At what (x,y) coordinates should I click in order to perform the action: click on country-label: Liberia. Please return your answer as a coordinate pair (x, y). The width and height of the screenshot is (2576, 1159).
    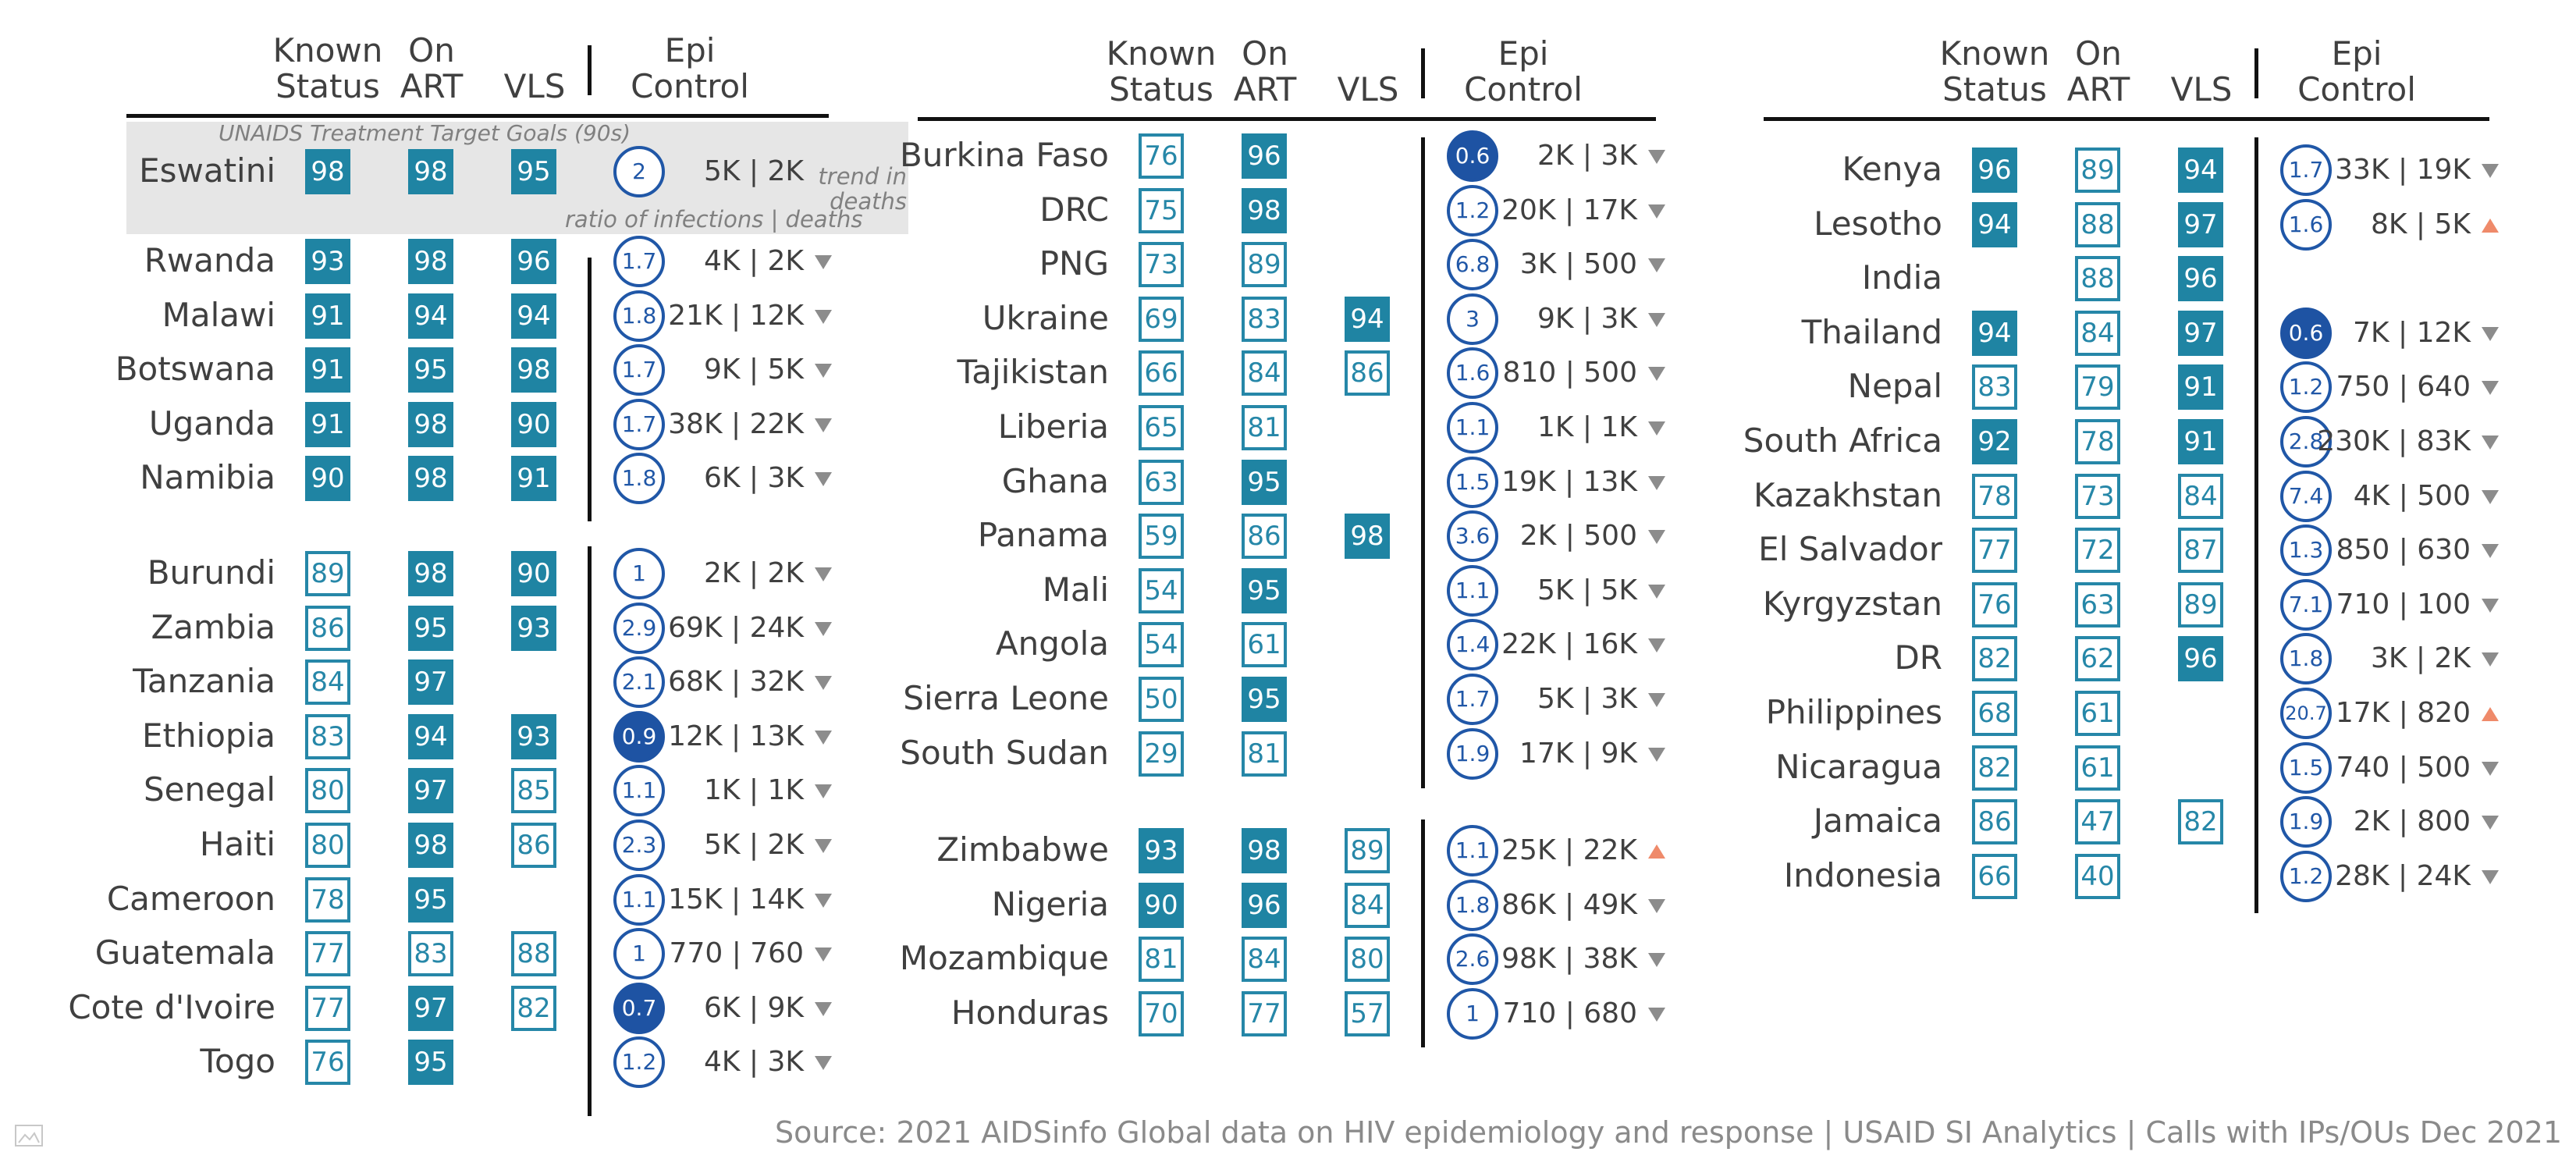
    Looking at the image, I should click on (1053, 426).